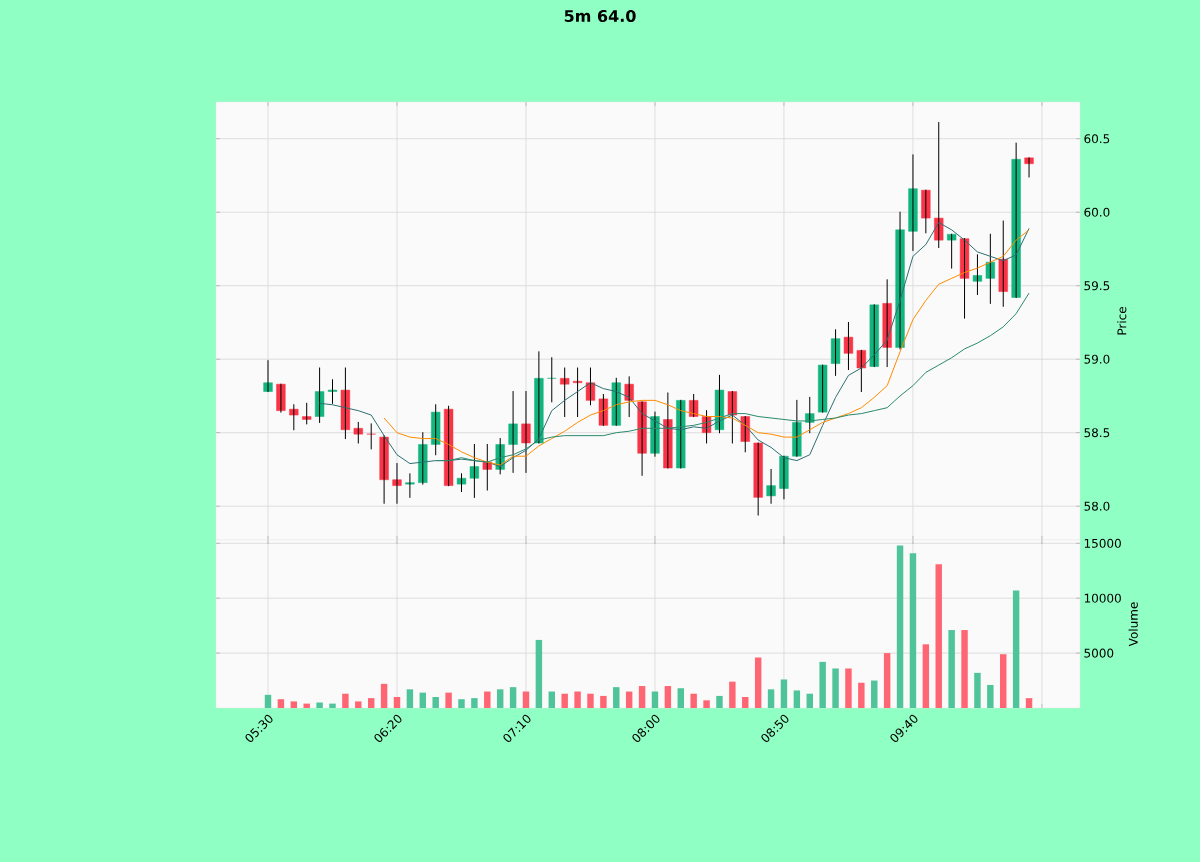  What do you see at coordinates (1122, 320) in the screenshot?
I see `y-axis-title: Price` at bounding box center [1122, 320].